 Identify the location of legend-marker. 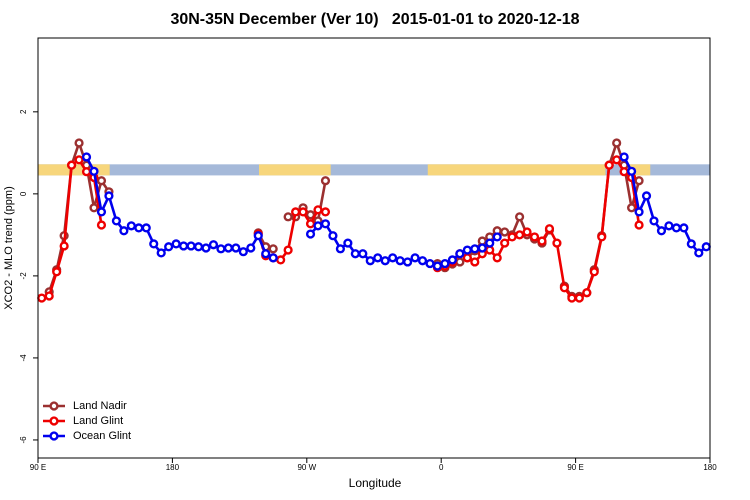
(54, 436).